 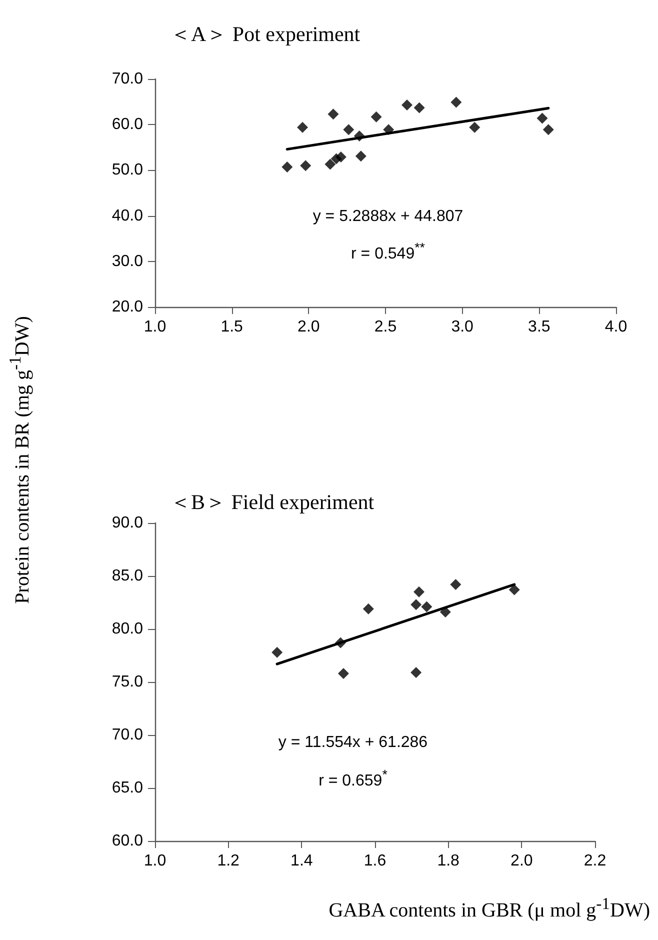 I want to click on annotation: y = 11.554x + 61.286, so click(x=353, y=743).